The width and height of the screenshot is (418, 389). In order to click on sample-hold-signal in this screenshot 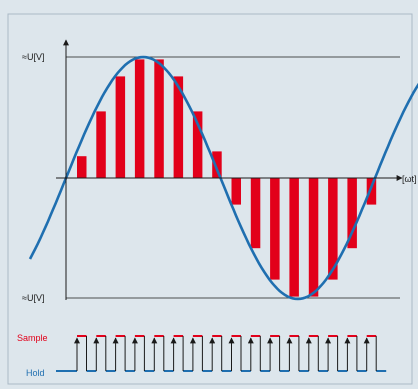, I will do `click(221, 353)`.